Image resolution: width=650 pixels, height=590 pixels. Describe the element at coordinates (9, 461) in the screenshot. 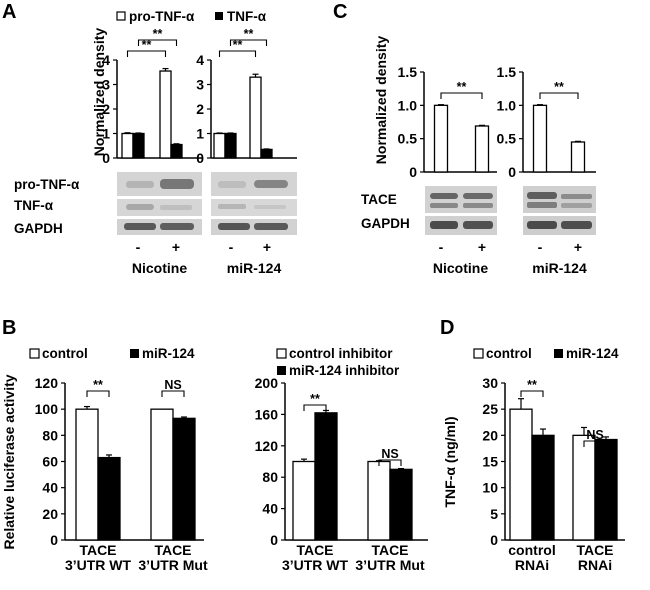

I see `y-axis-label: Relative luciferase activity` at that location.